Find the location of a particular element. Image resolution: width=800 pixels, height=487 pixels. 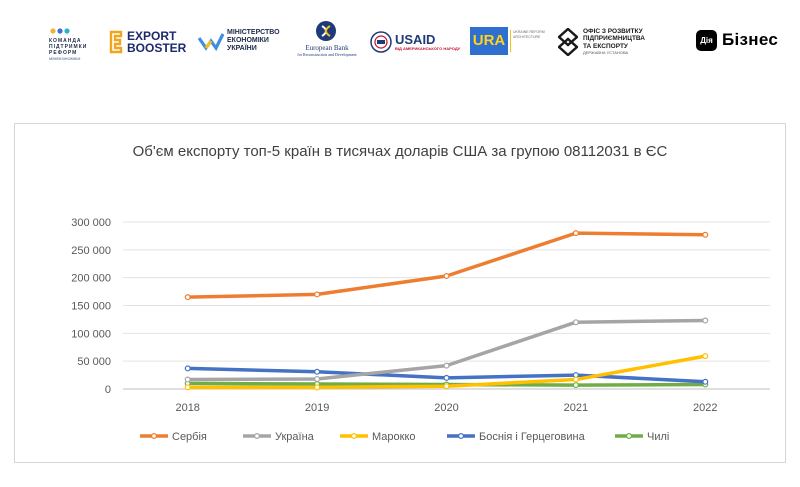

usaid-sub: ВІД АМЕРИКАНСЬКОГО НАРОДУ is located at coordinates (428, 48).